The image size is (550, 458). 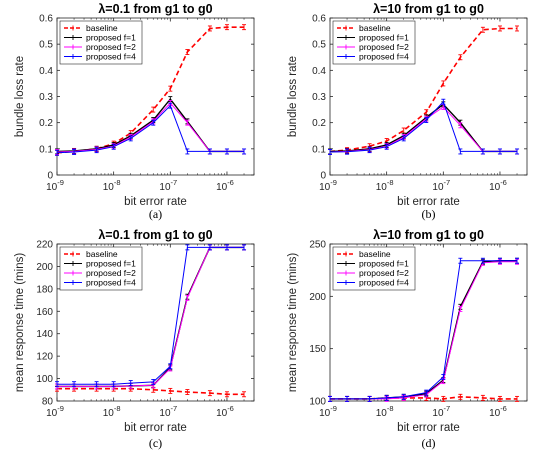 What do you see at coordinates (429, 214) in the screenshot?
I see `panel-caption: (b)` at bounding box center [429, 214].